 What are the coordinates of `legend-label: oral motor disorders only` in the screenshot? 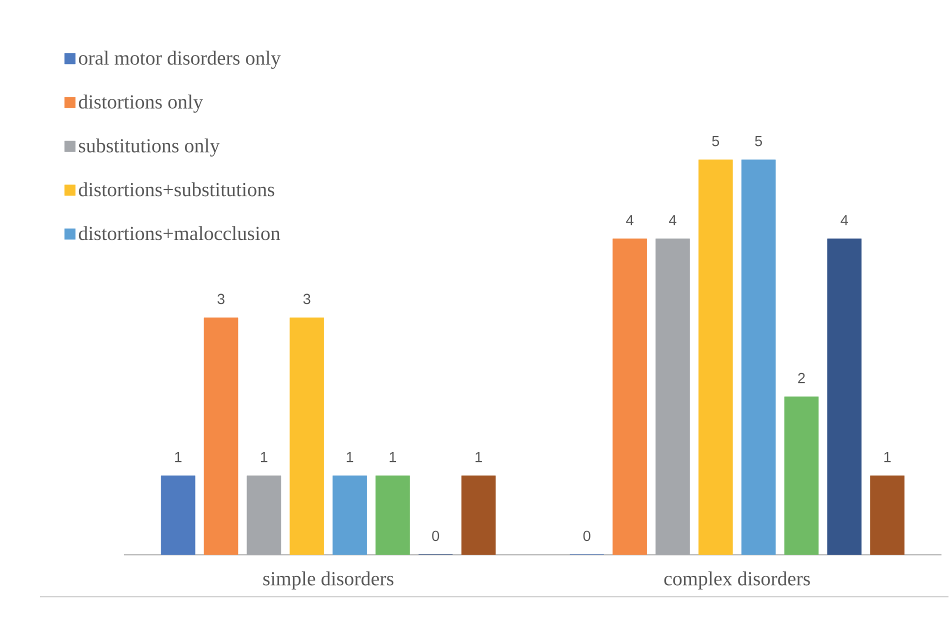 It's located at (179, 60).